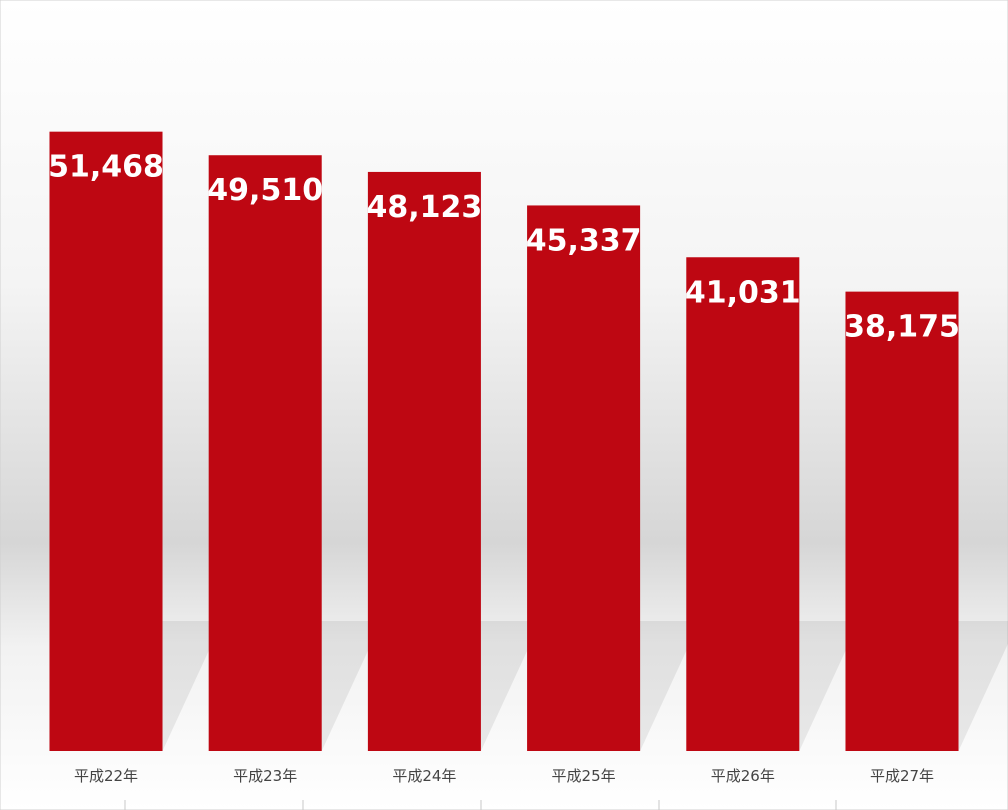 The image size is (1008, 810). What do you see at coordinates (424, 776) in the screenshot?
I see `x-tick-label: 平成24年` at bounding box center [424, 776].